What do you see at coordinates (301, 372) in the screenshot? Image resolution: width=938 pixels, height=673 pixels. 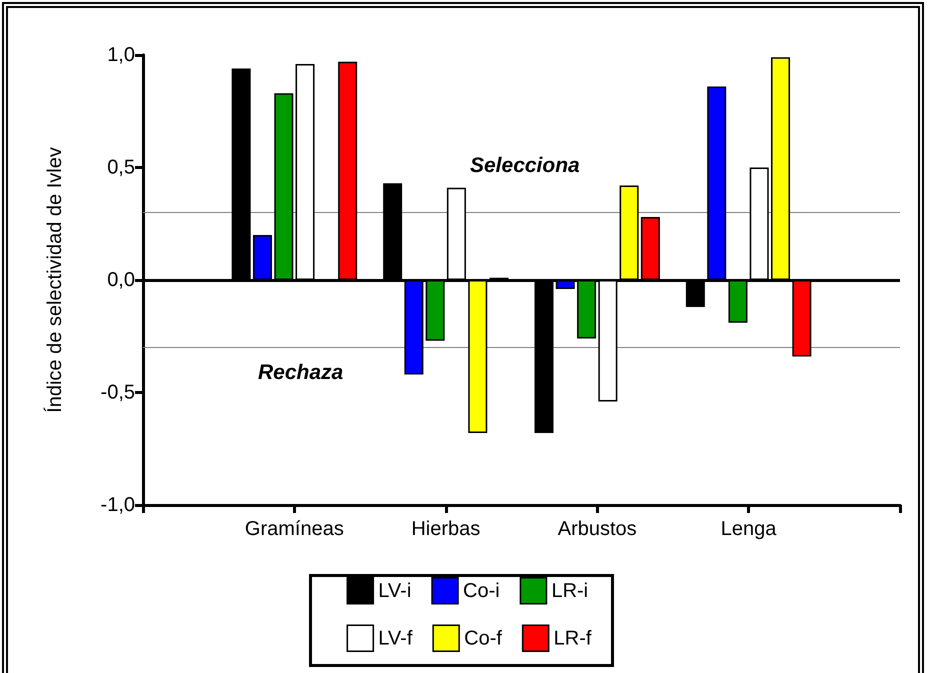 I see `annotation: Rechaza` at bounding box center [301, 372].